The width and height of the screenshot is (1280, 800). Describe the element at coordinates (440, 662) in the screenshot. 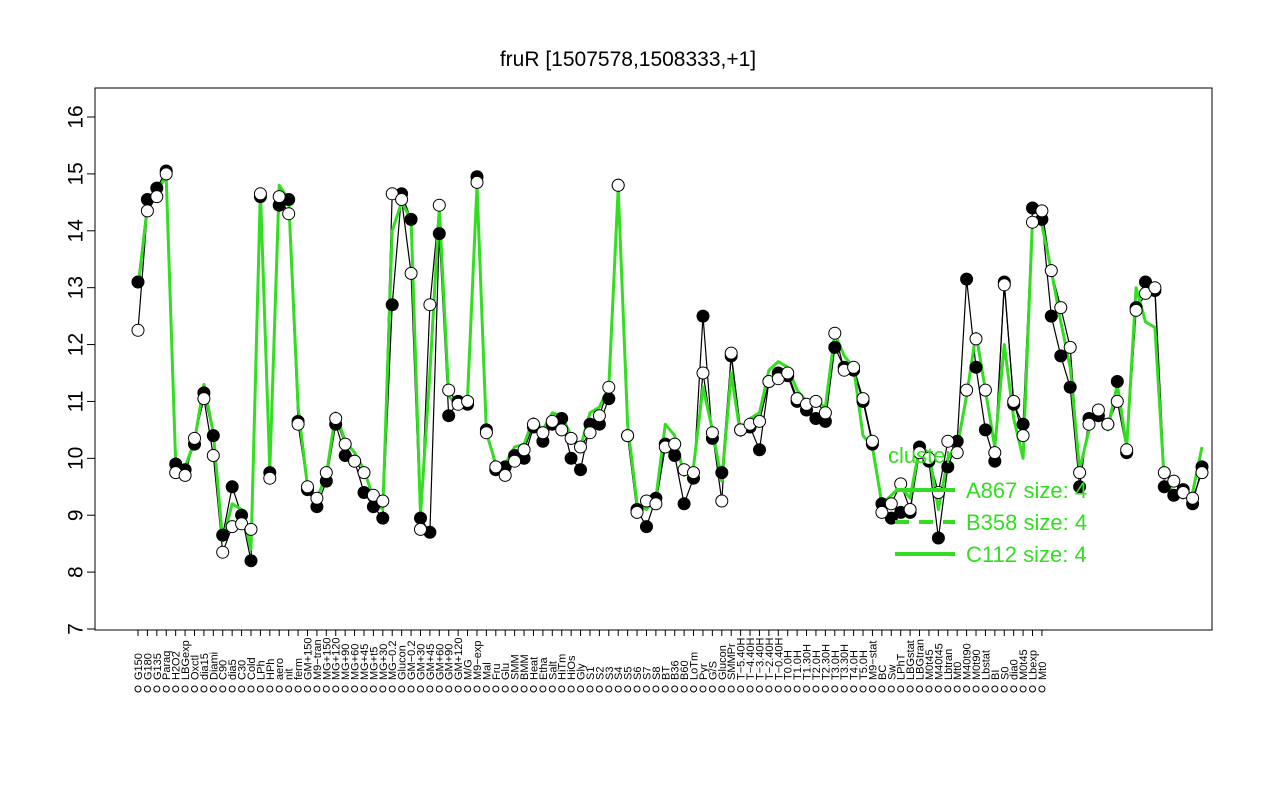

I see `x-tick-label: GM+60` at that location.